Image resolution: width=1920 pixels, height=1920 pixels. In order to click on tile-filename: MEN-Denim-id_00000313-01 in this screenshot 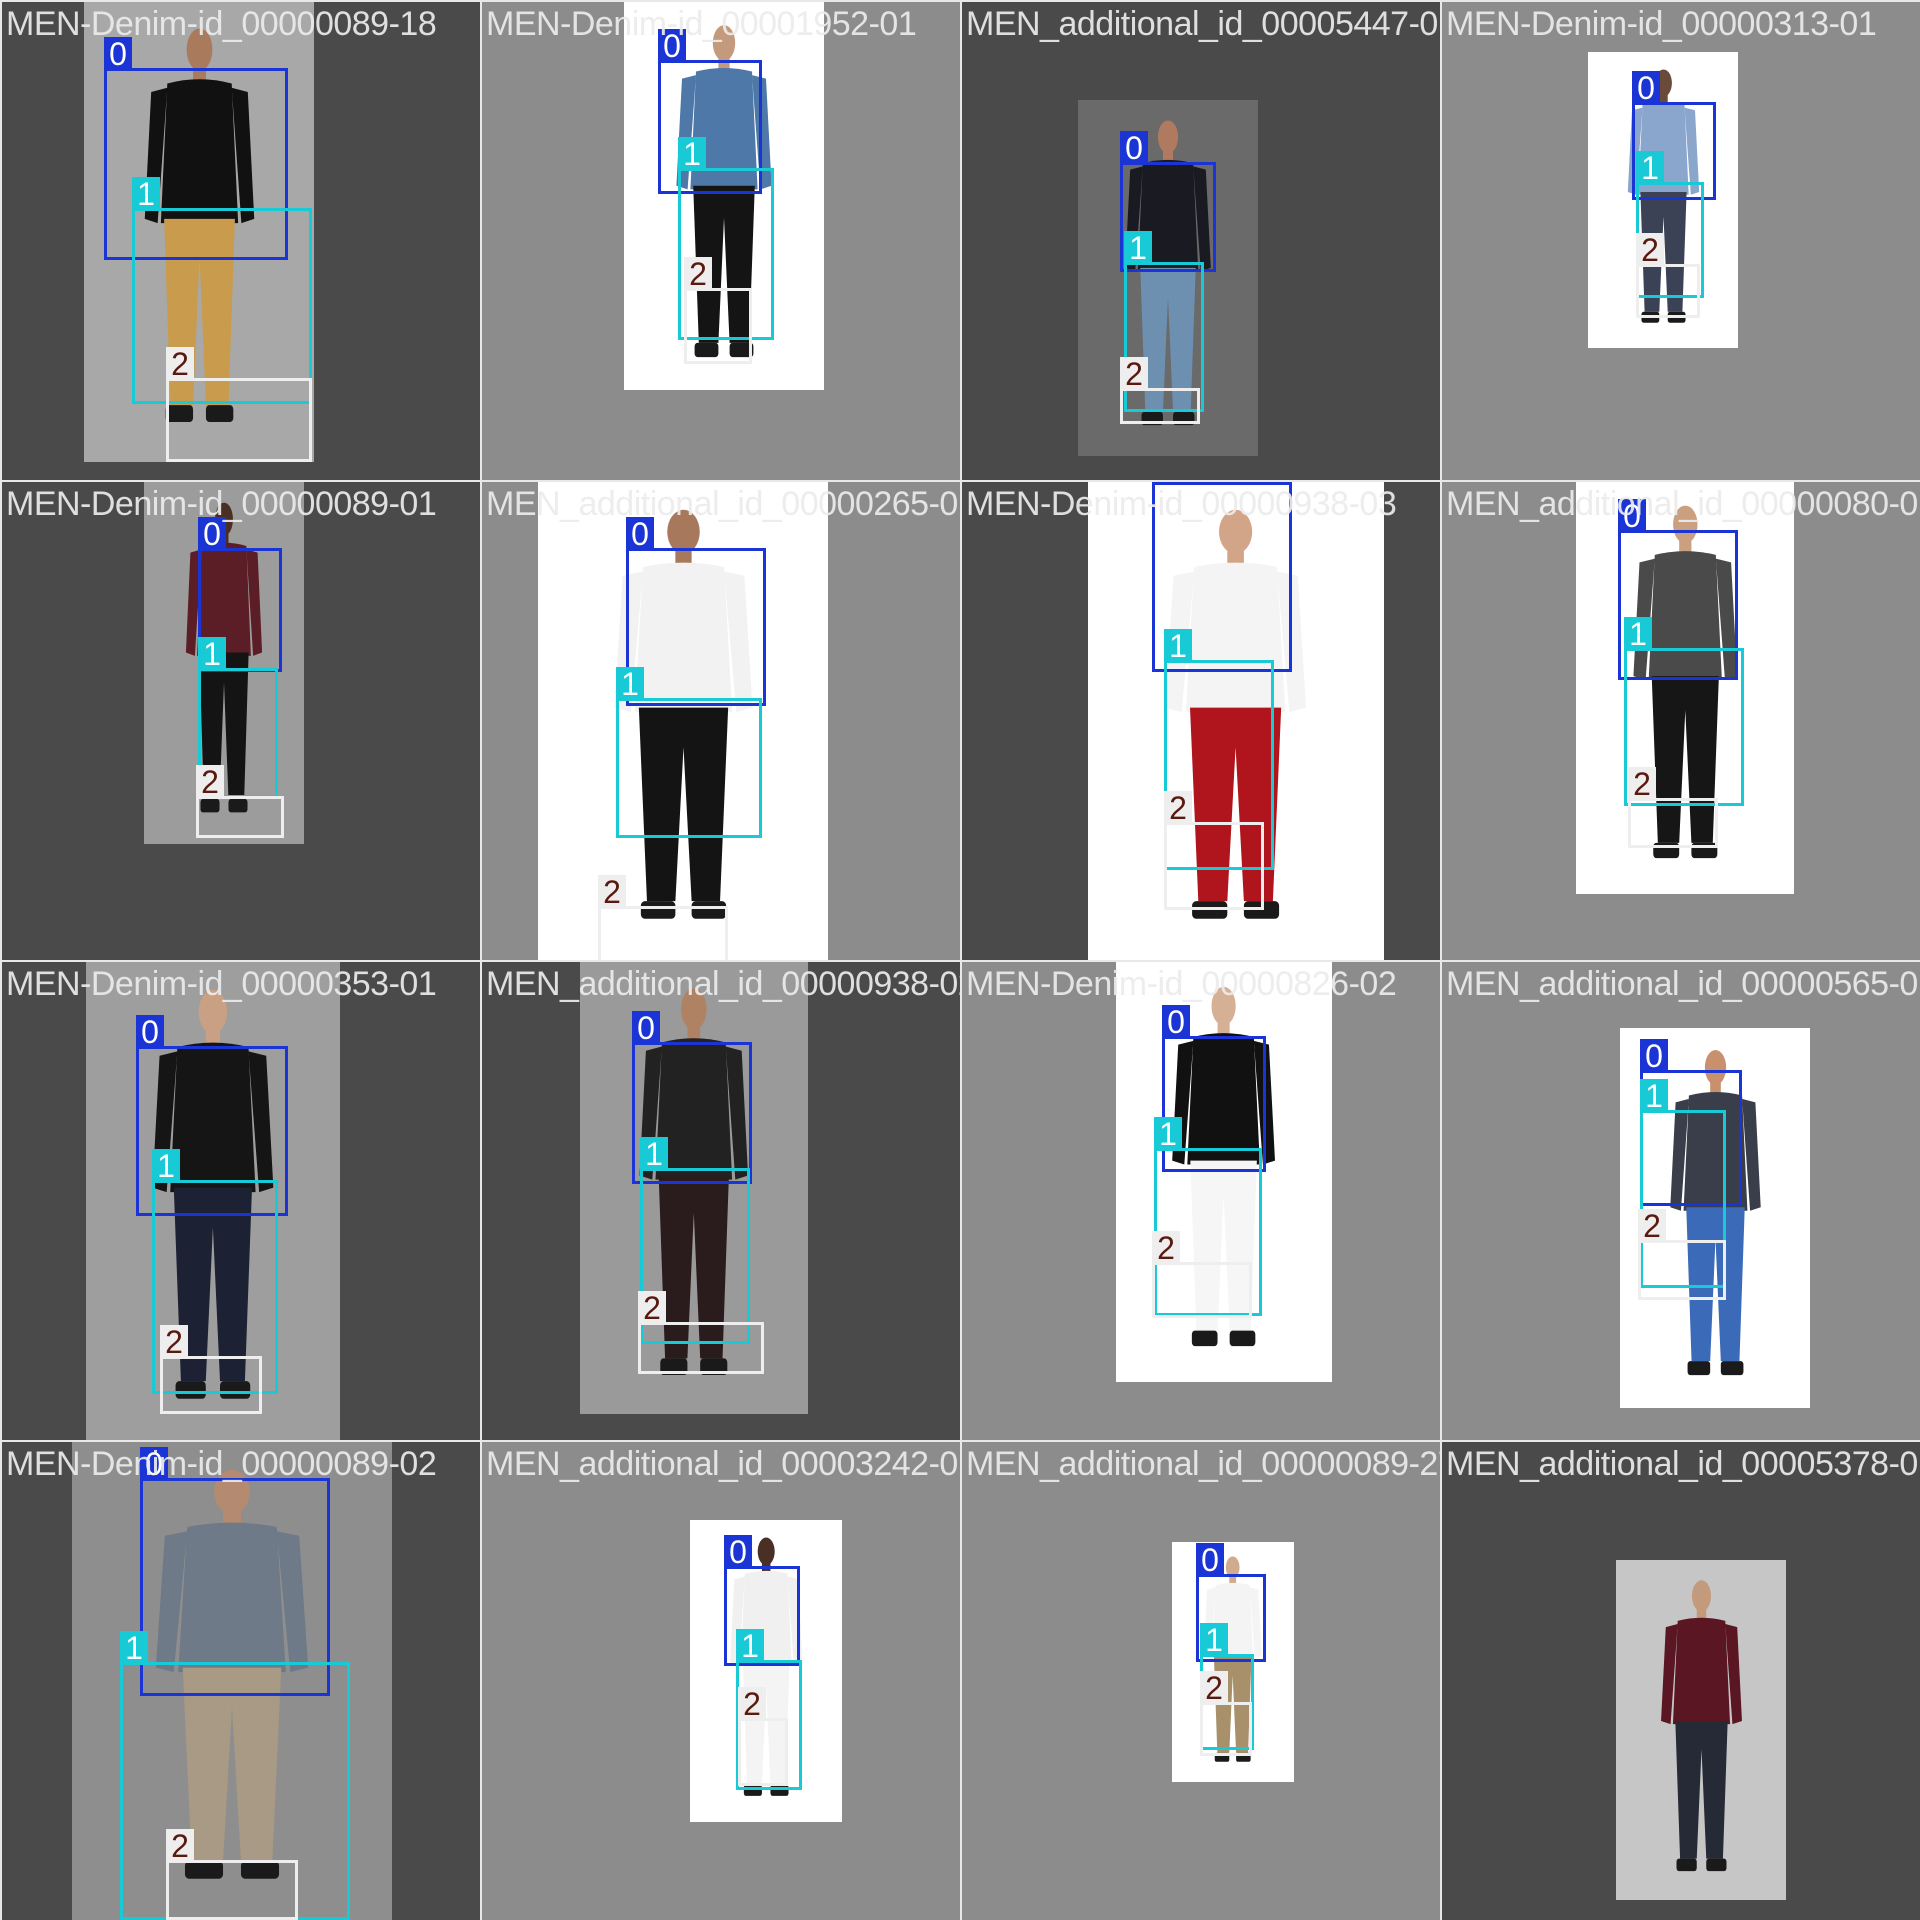, I will do `click(1661, 24)`.